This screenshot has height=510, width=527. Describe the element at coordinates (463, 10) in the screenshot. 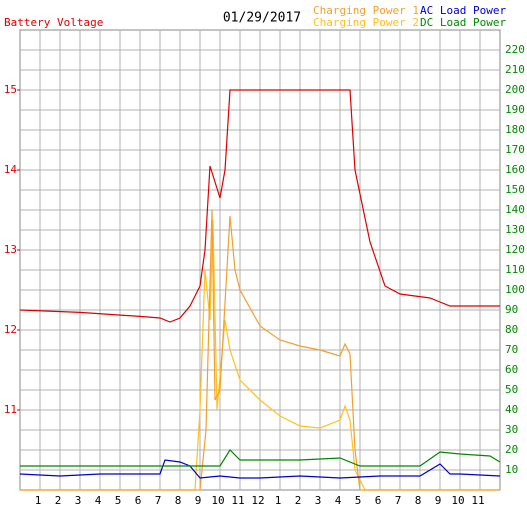

I see `legend-entry: AC Load Power` at that location.